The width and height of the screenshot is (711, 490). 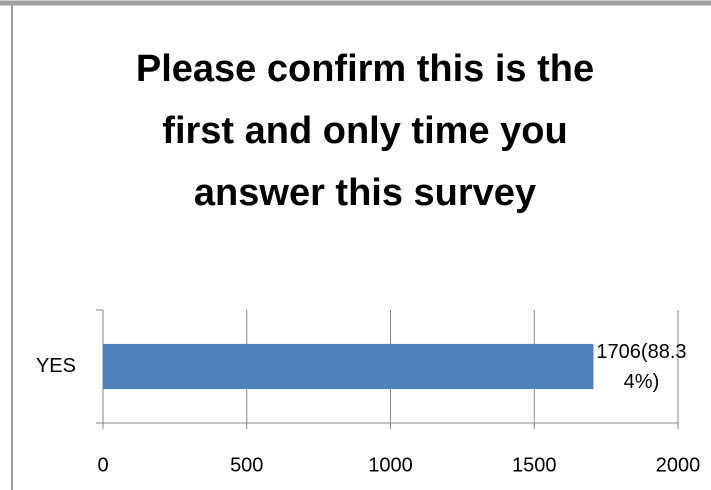 What do you see at coordinates (348, 366) in the screenshot?
I see `bar` at bounding box center [348, 366].